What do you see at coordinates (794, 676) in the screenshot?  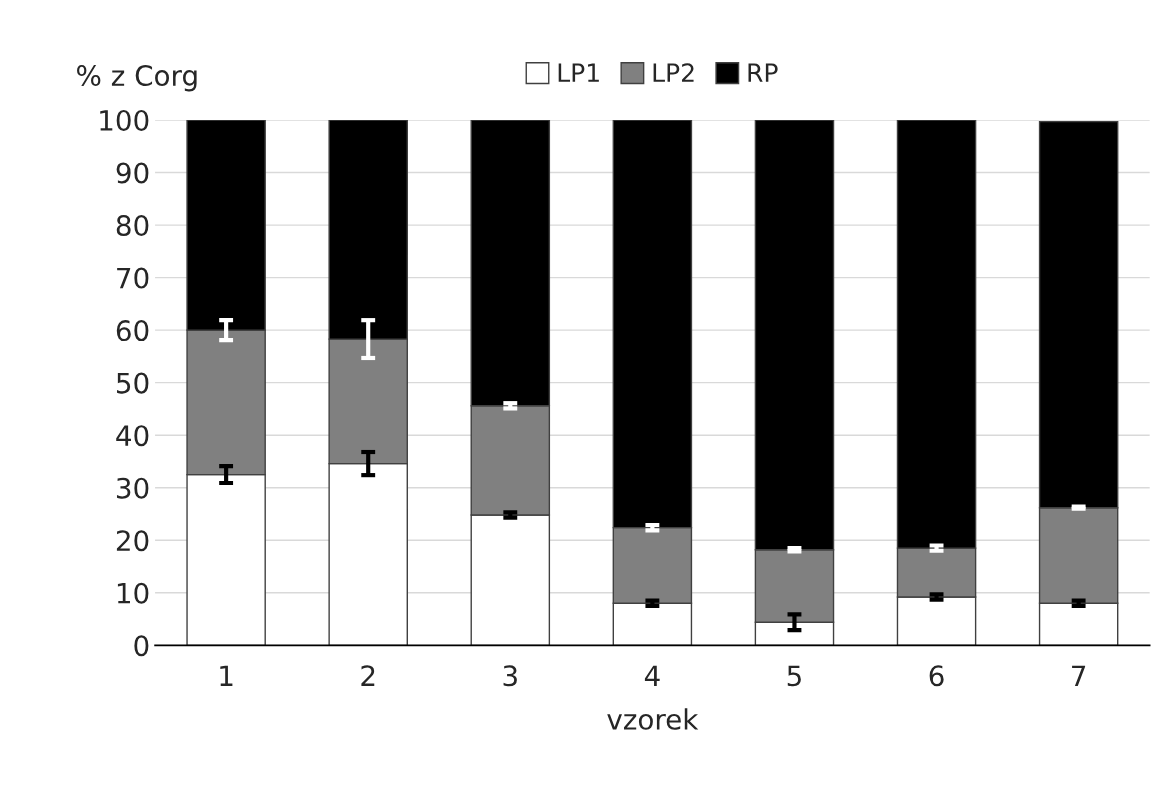 I see `x-tick-label: 5` at bounding box center [794, 676].